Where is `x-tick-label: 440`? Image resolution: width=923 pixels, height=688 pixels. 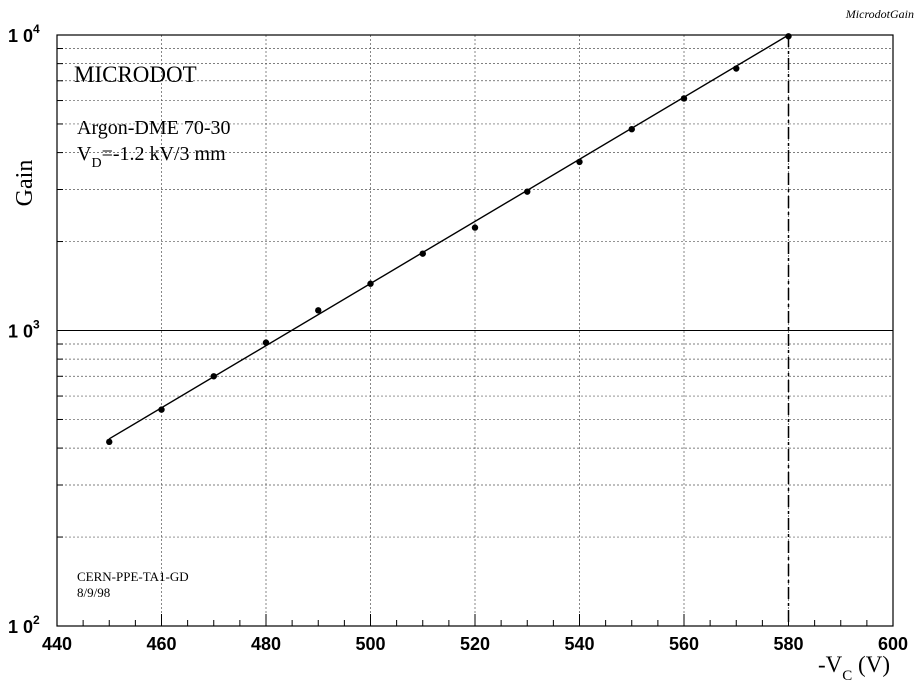
x-tick-label: 440 is located at coordinates (57, 644).